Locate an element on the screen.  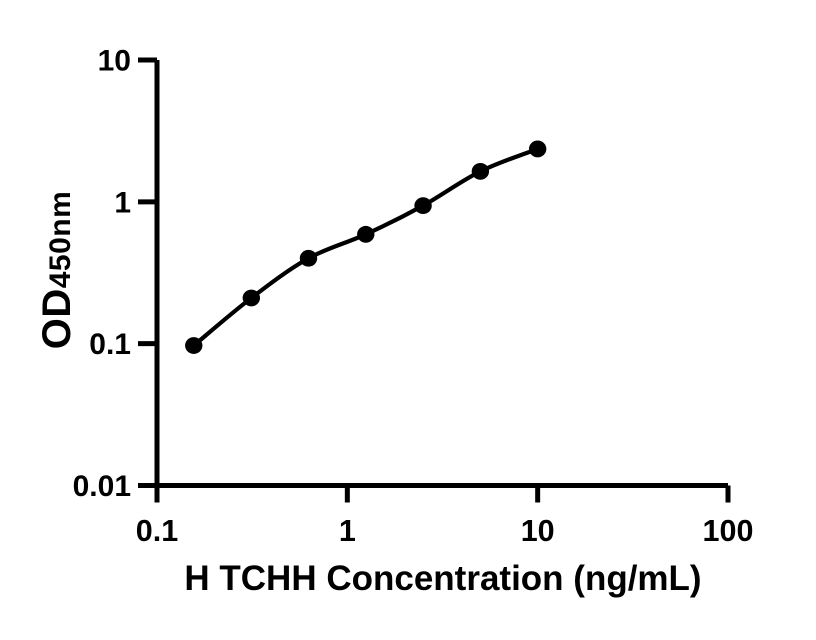
x-tick-label: 10 is located at coordinates (538, 531).